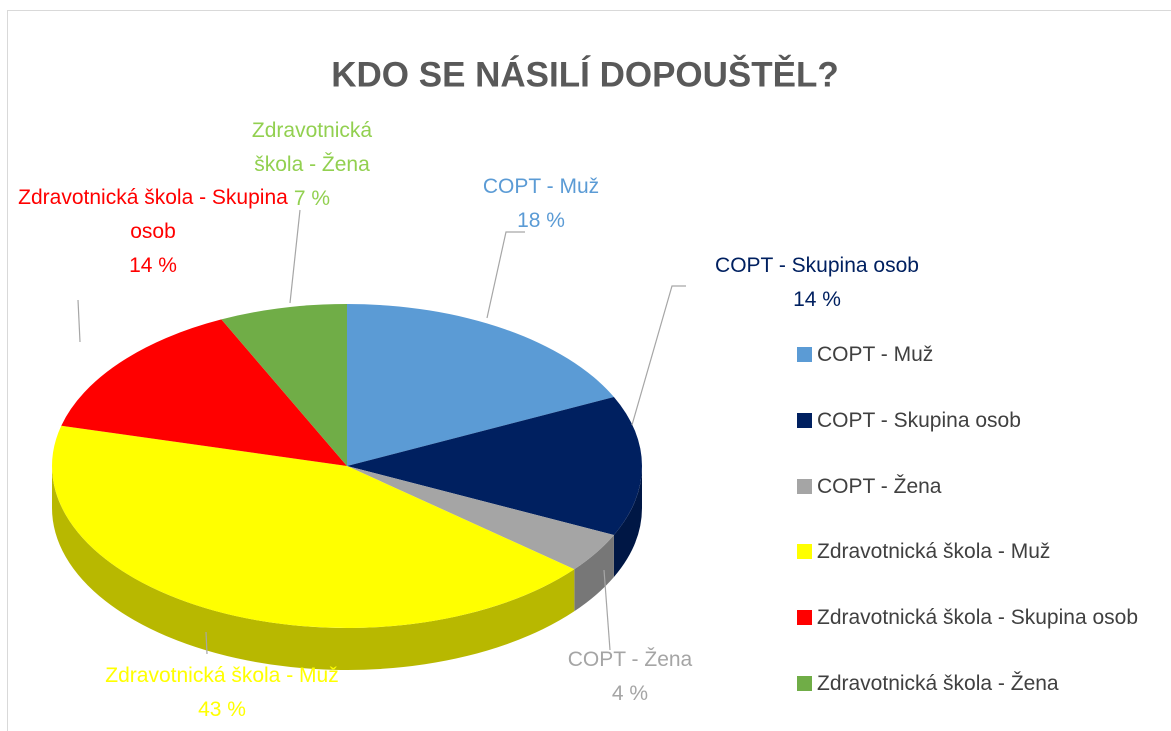 The width and height of the screenshot is (1171, 731). I want to click on legend-label: COPT - Muž, so click(875, 354).